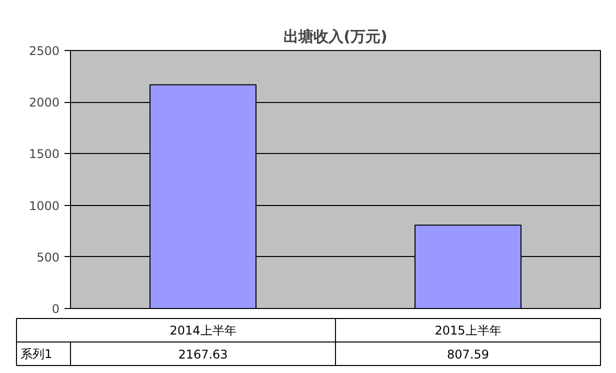 This screenshot has width=616, height=373. I want to click on data-label: 807.59, so click(468, 354).